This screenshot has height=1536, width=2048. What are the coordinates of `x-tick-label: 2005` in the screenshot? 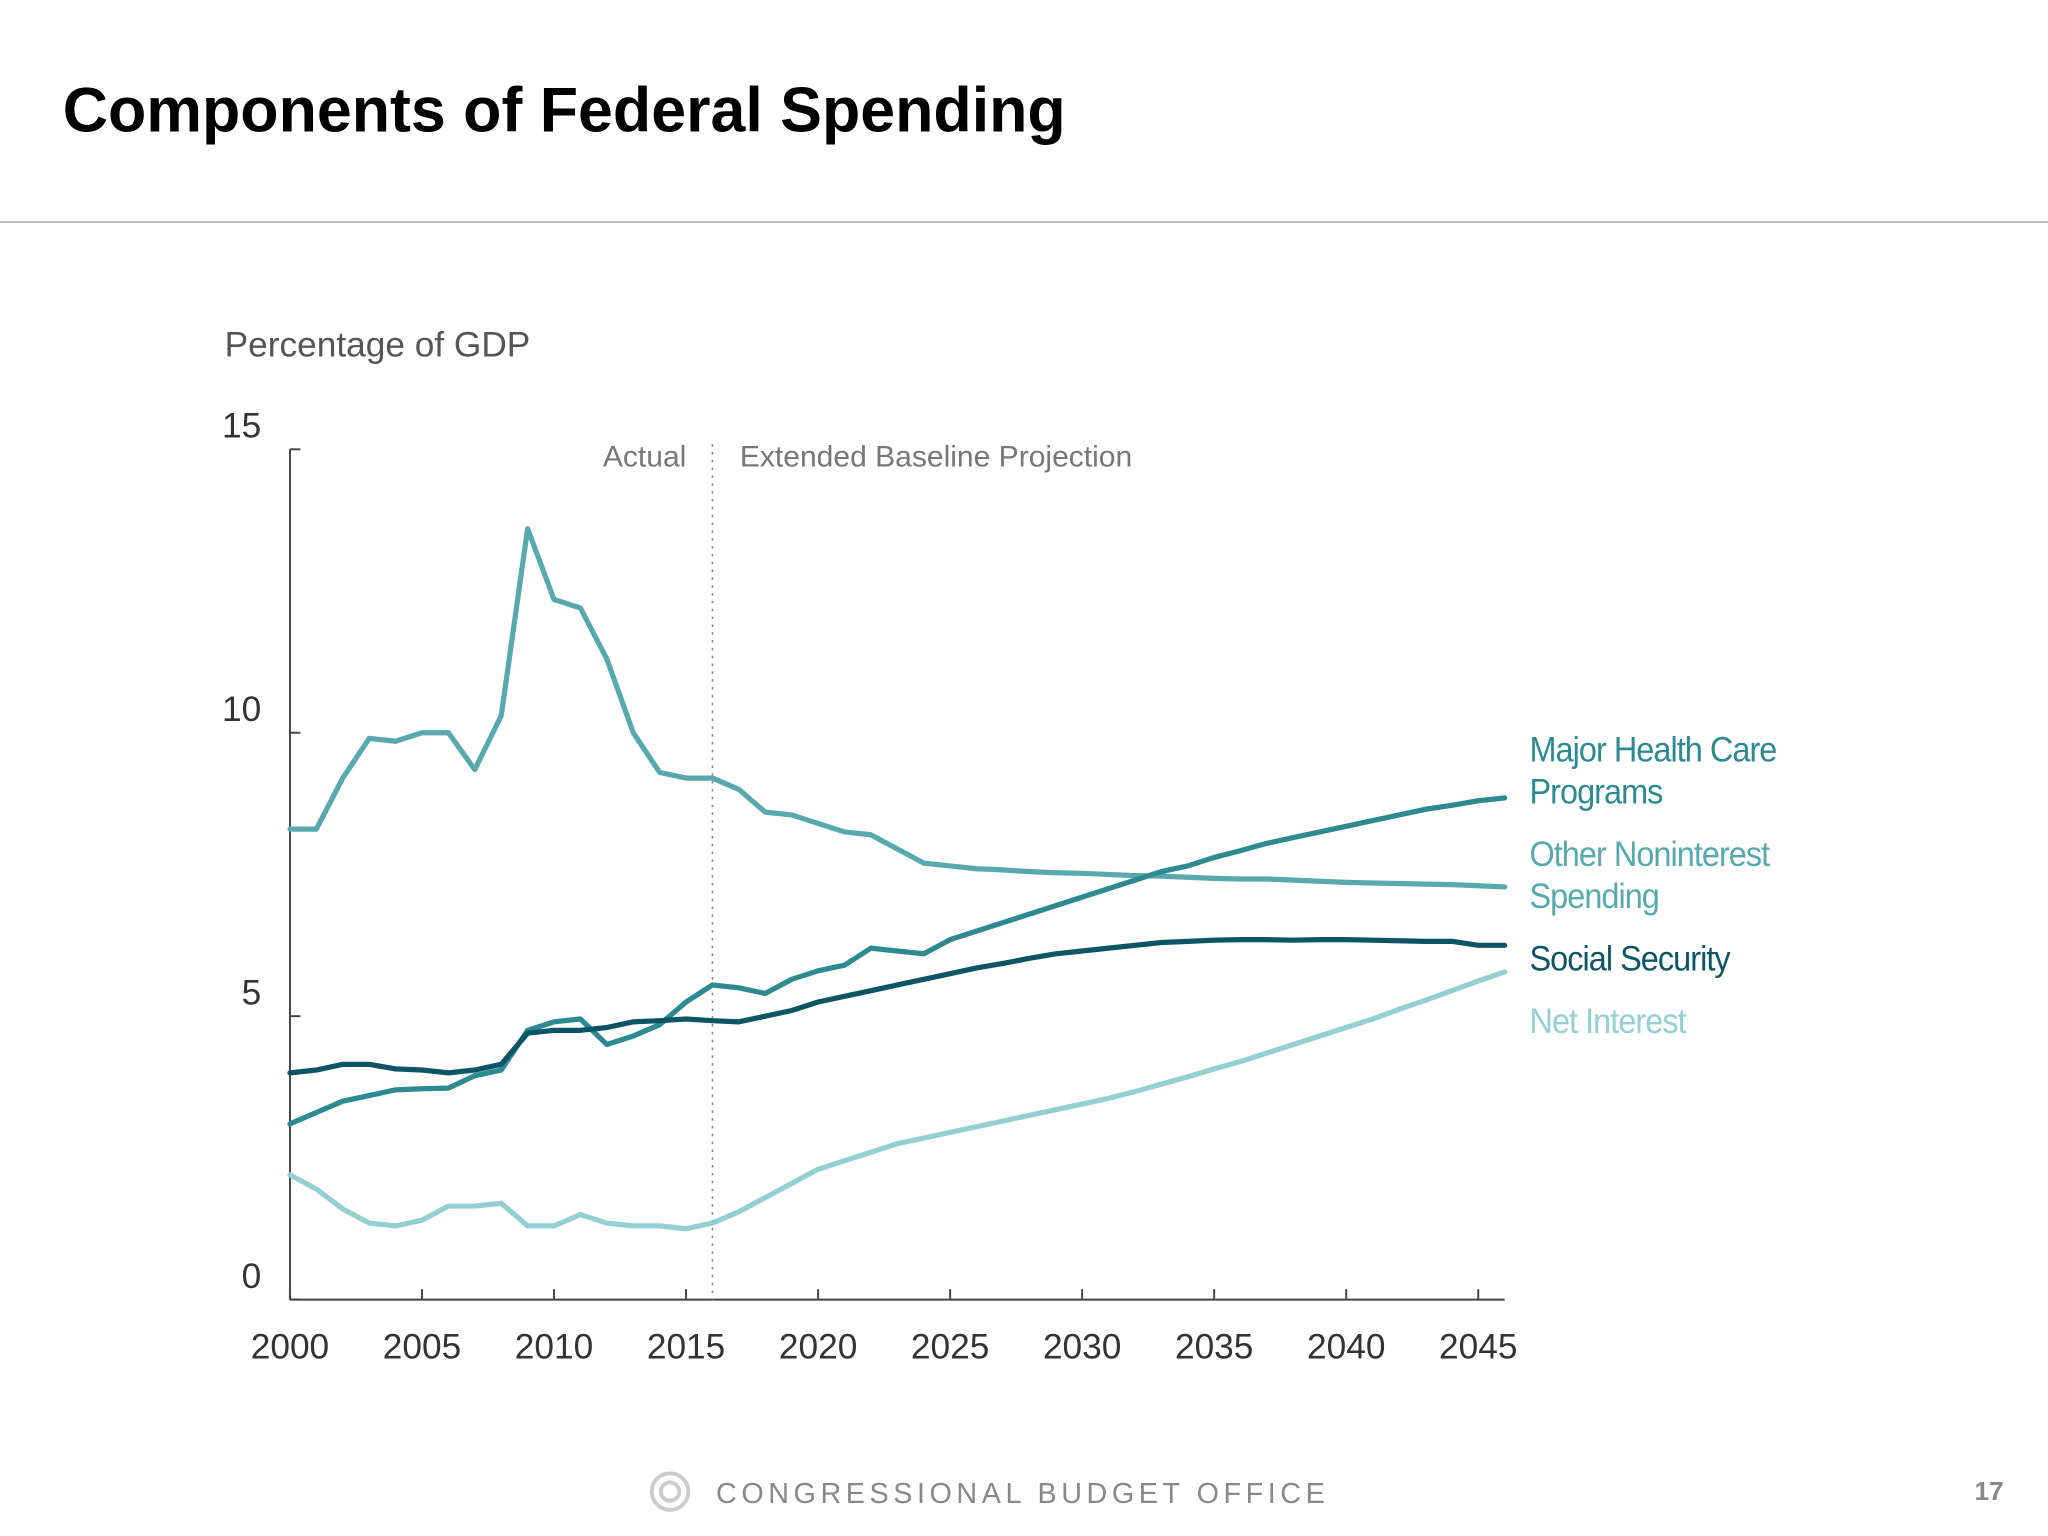 It's located at (422, 1347).